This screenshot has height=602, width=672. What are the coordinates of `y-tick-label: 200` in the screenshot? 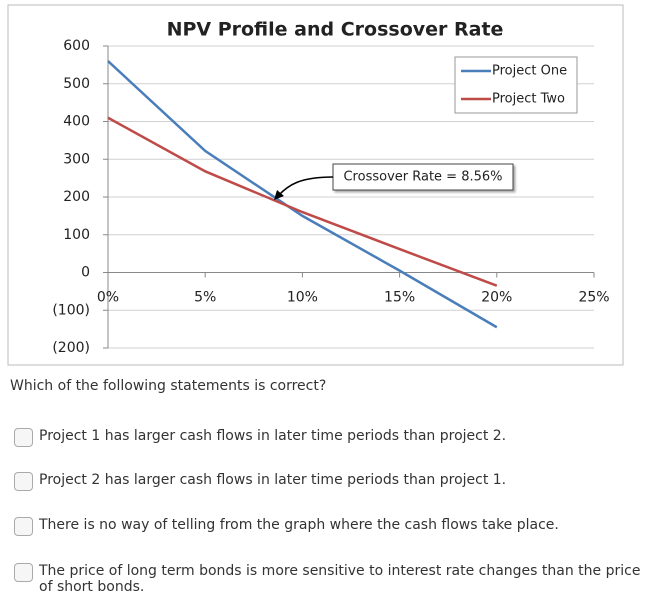 It's located at (76, 197).